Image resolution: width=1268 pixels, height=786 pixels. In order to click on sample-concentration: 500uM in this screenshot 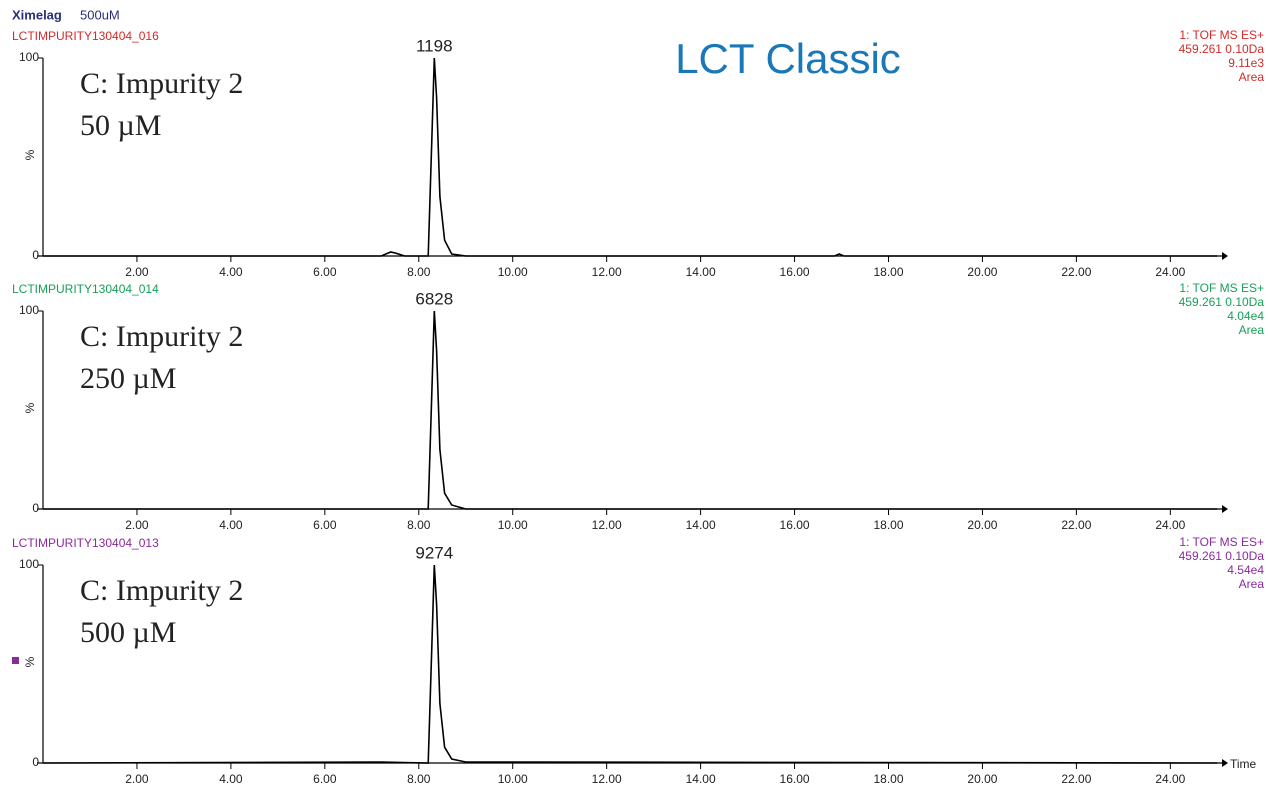, I will do `click(100, 14)`.